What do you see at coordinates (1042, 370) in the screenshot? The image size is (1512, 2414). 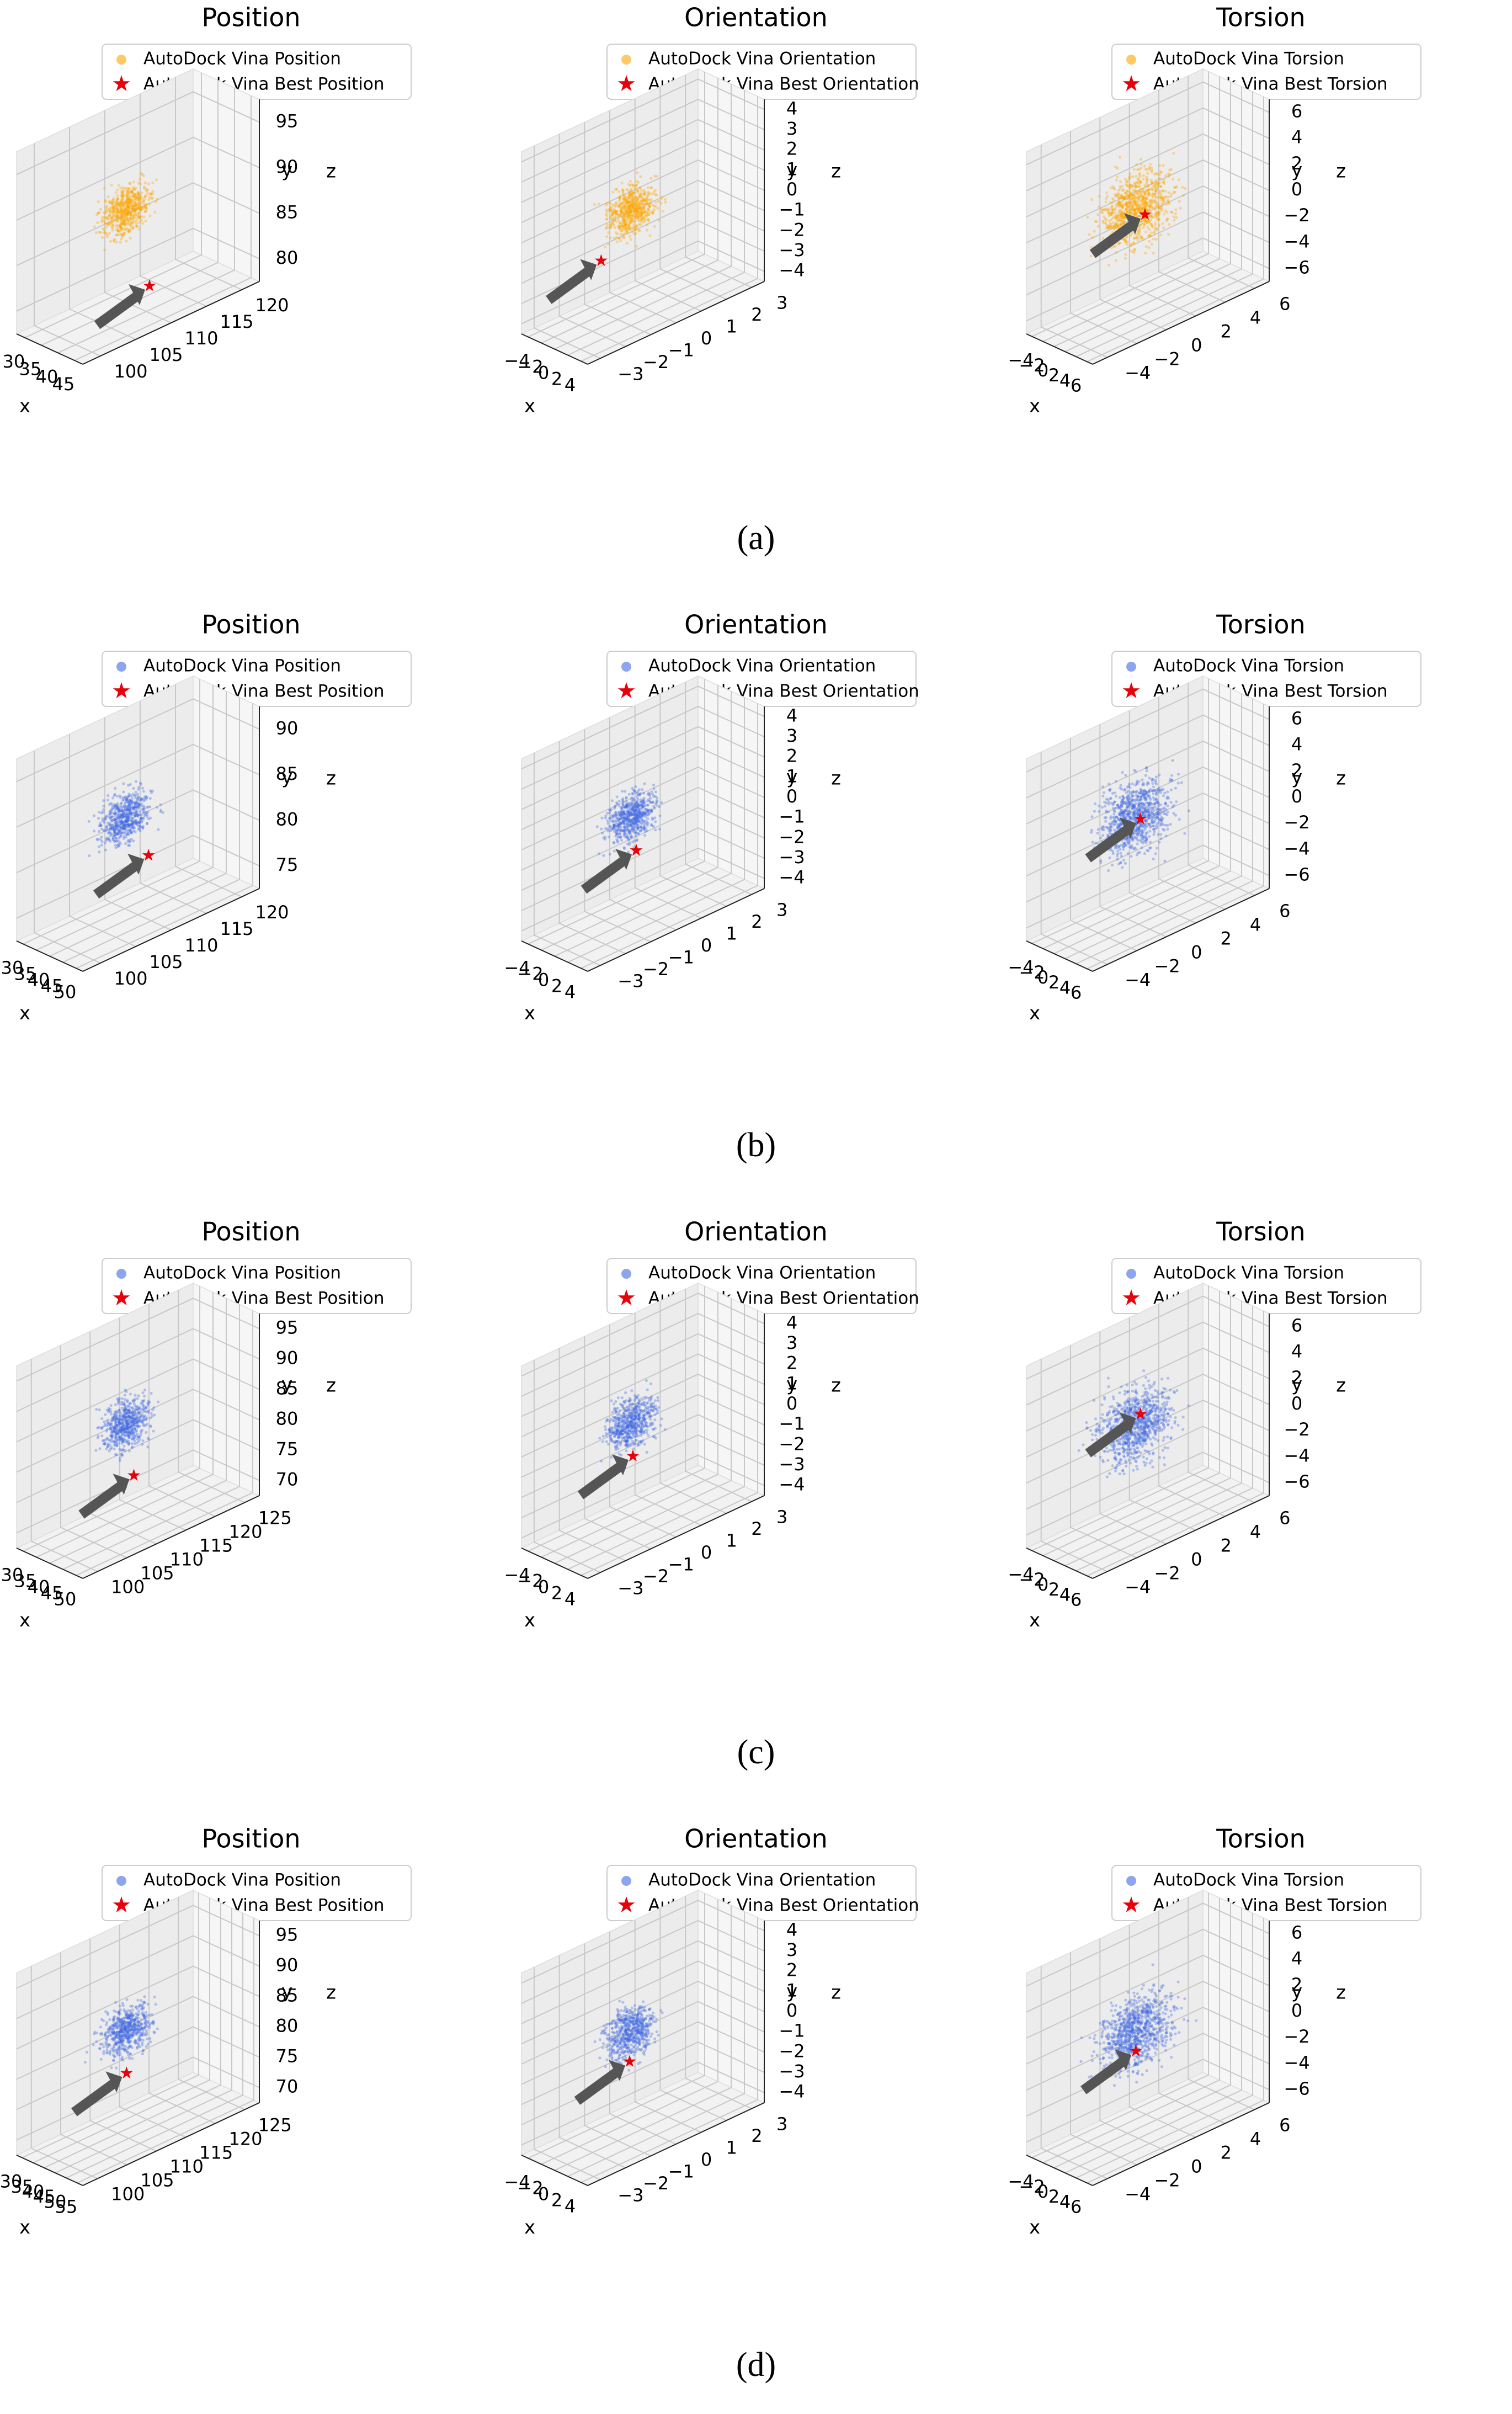 I see `x-tick-label: 0` at bounding box center [1042, 370].